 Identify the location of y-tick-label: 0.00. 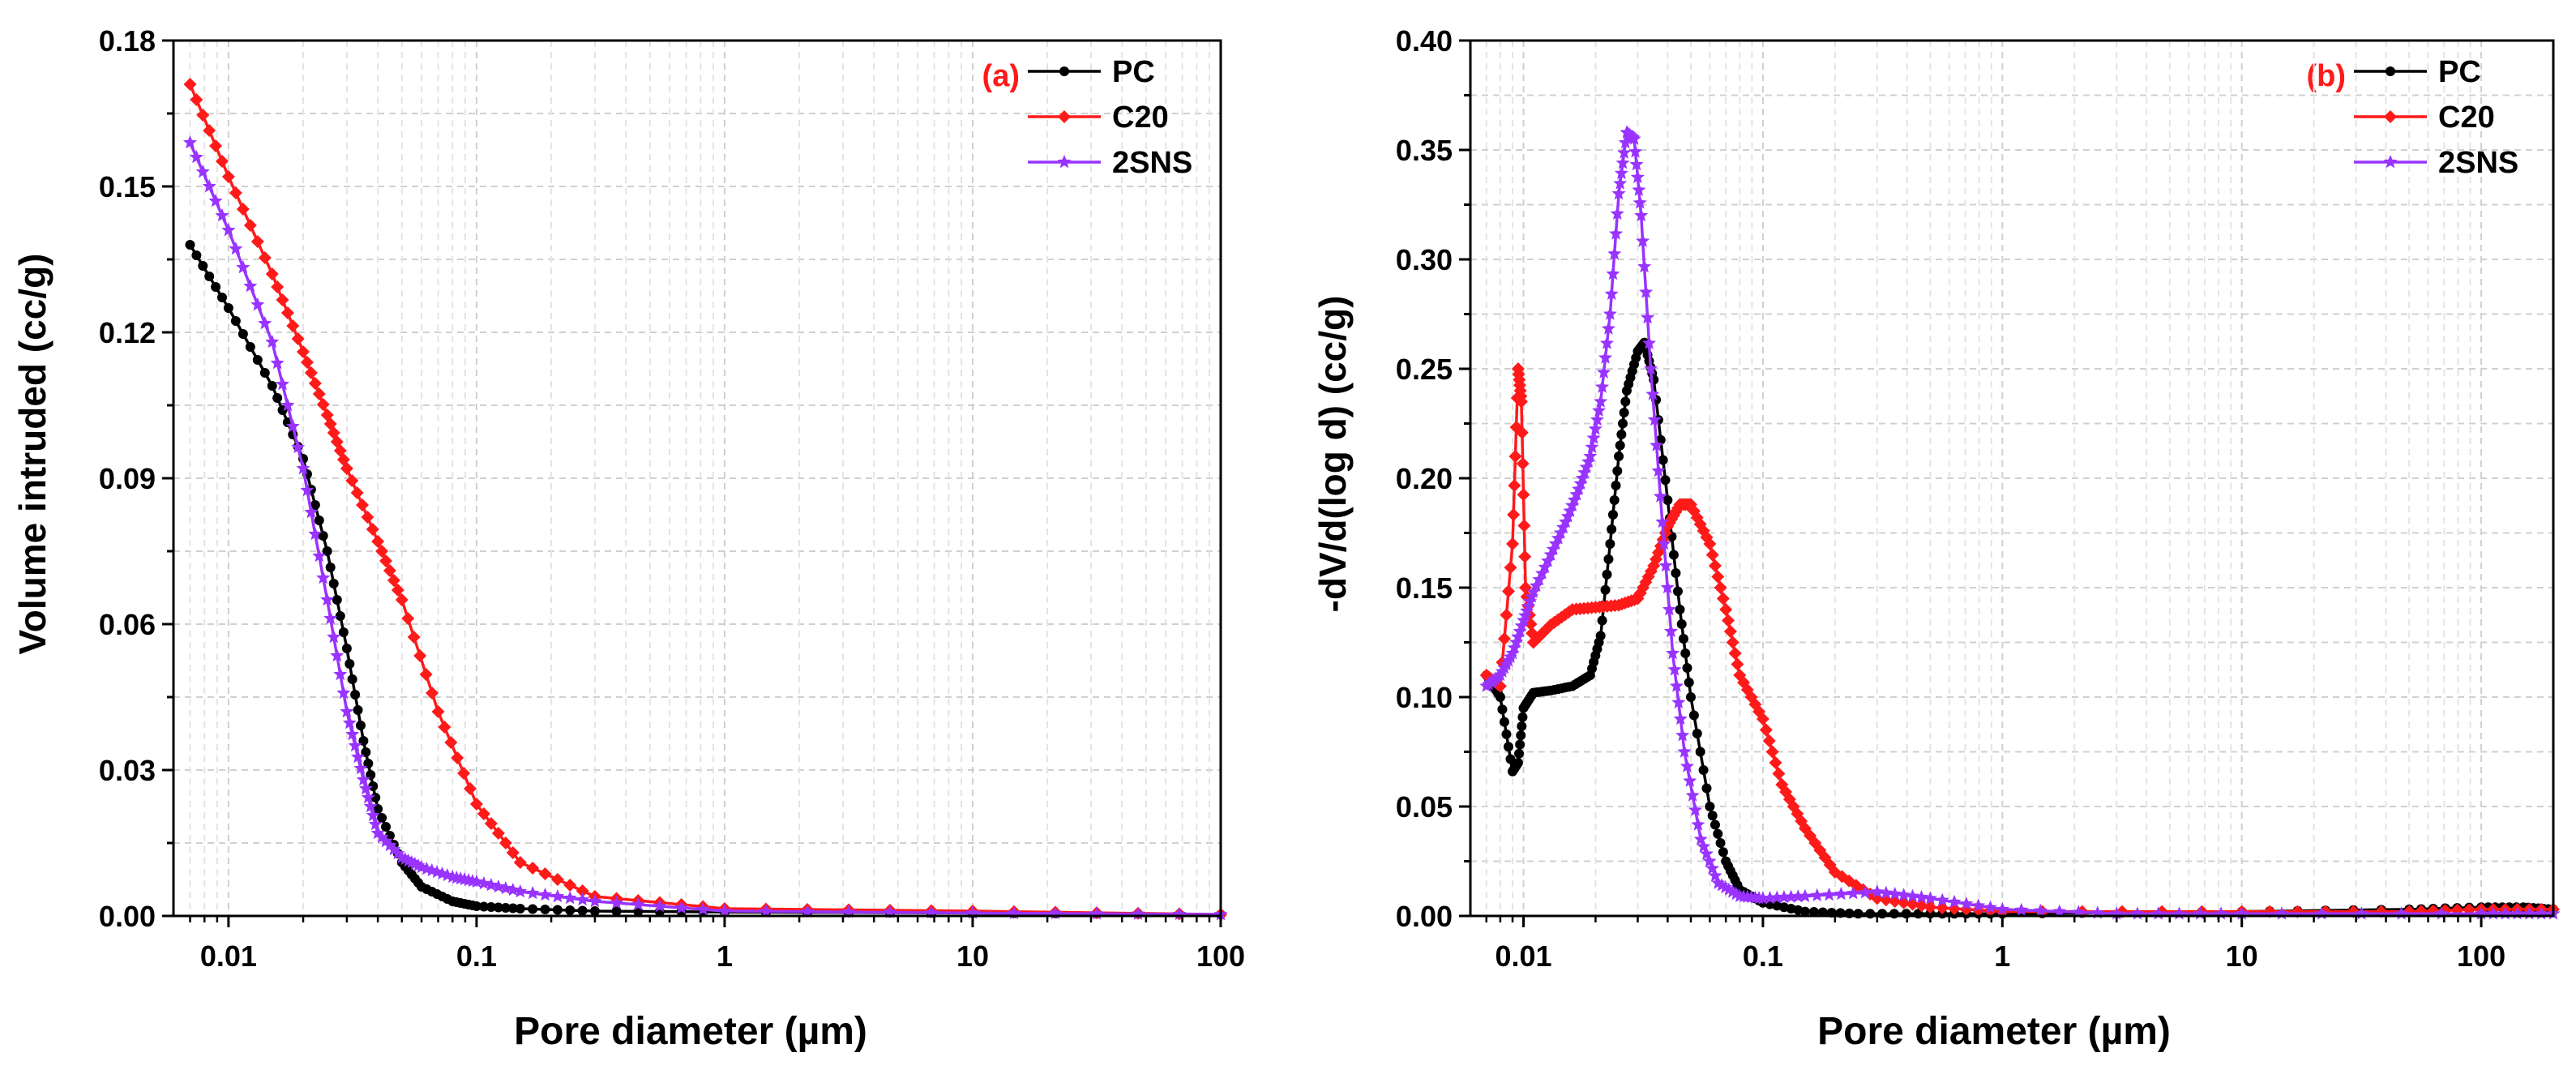
(127, 916).